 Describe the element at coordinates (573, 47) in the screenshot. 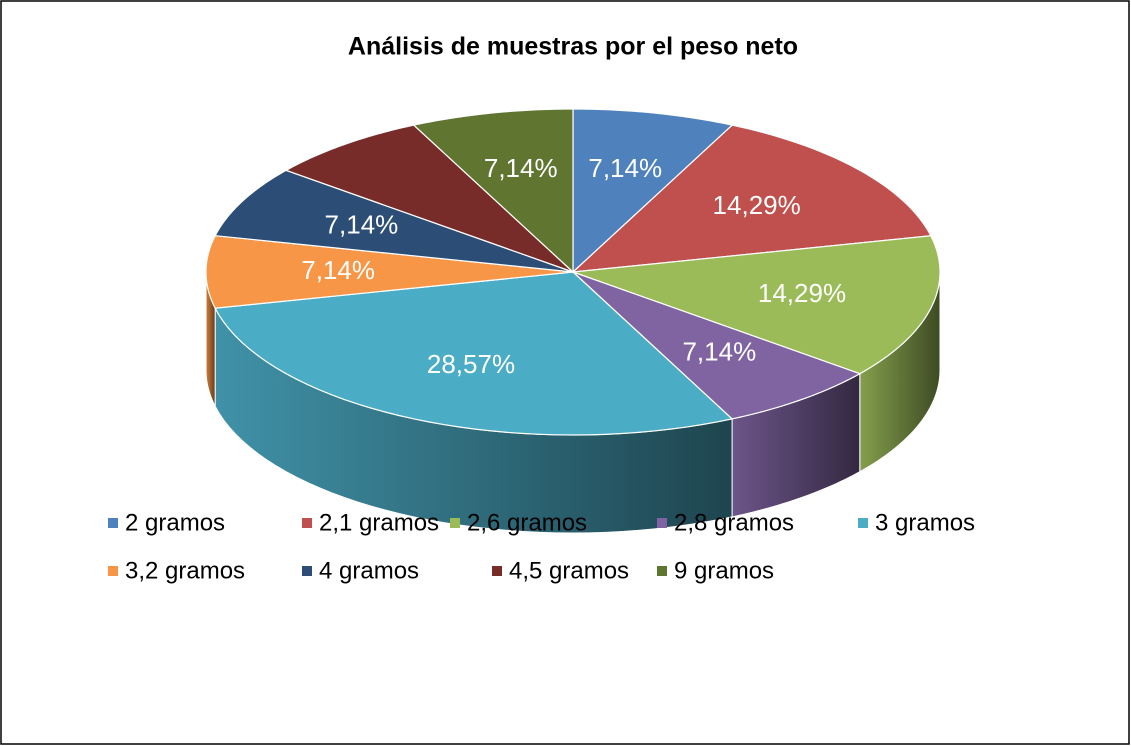

I see `chart-title: Análisis de muestras por el peso neto` at that location.